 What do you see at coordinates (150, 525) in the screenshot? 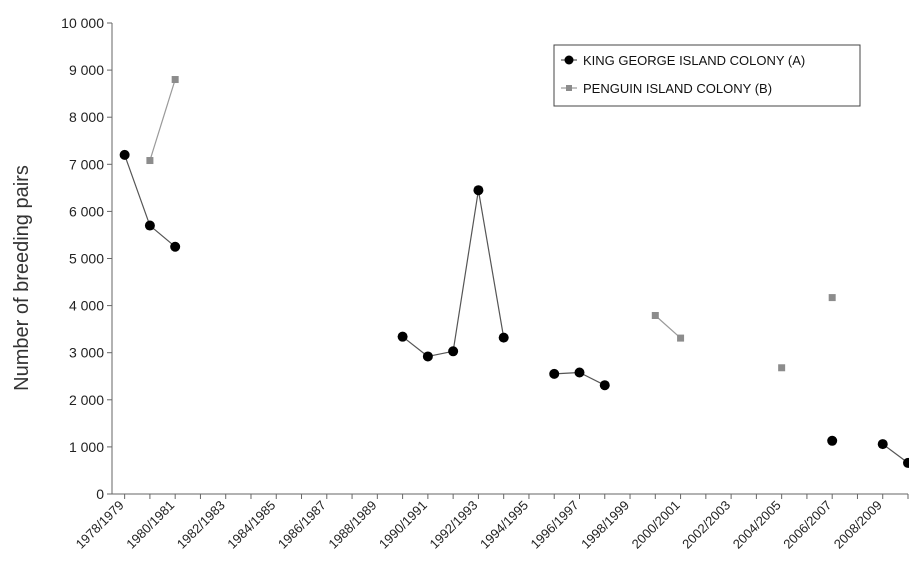
I see `x-tick-label: 1980/1981` at bounding box center [150, 525].